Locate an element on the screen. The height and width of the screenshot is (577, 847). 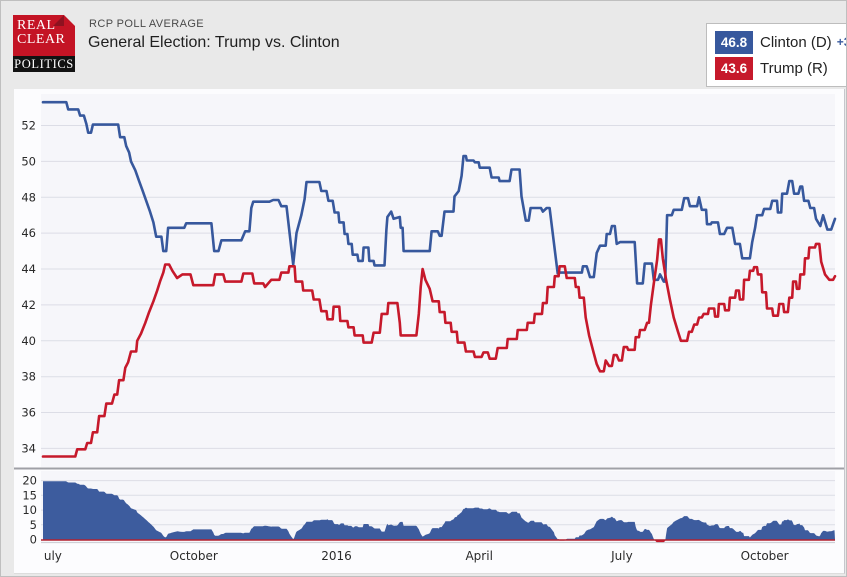
page-title: General Election: Trump vs. Clinton is located at coordinates (214, 42).